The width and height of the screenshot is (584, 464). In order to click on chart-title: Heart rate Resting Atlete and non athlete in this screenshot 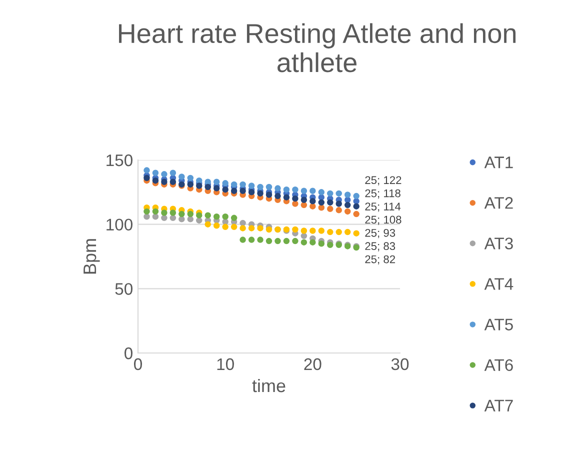, I will do `click(317, 47)`.